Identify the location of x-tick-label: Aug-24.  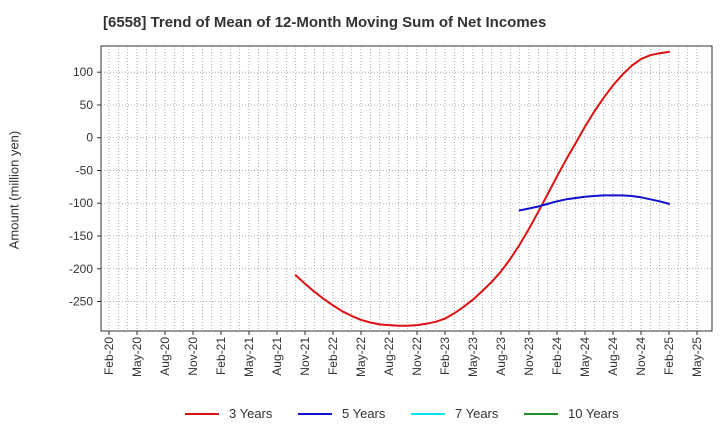
(613, 356).